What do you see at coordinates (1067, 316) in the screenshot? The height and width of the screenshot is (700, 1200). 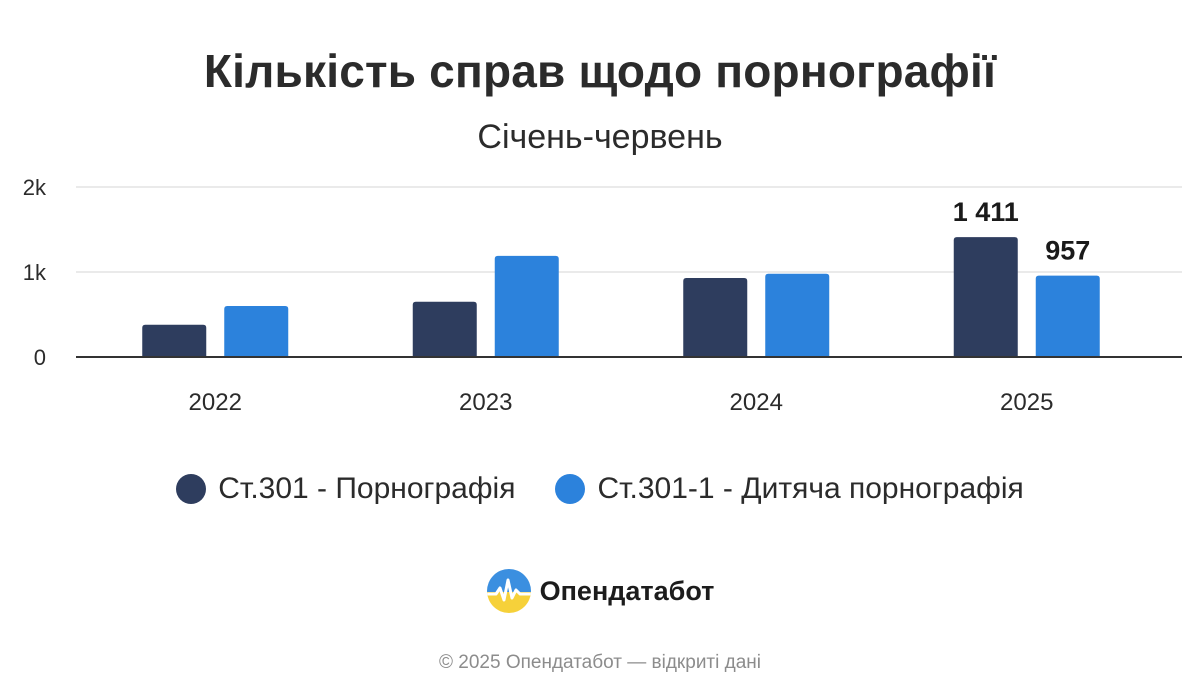 I see `bar-art301-1-2025` at bounding box center [1067, 316].